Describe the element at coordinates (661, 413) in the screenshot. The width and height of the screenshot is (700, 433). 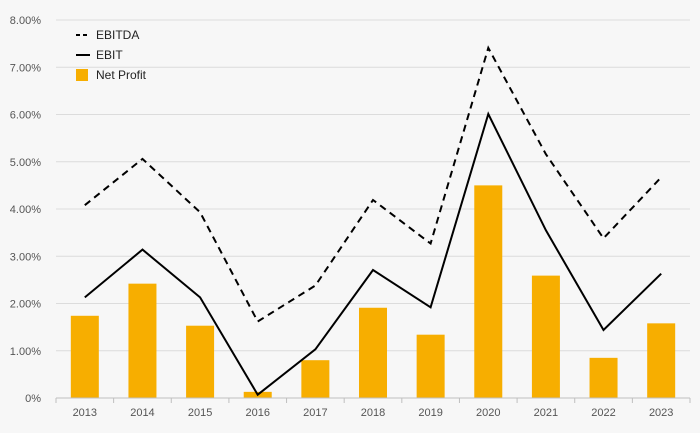
I see `x-tick-label: 2023` at that location.